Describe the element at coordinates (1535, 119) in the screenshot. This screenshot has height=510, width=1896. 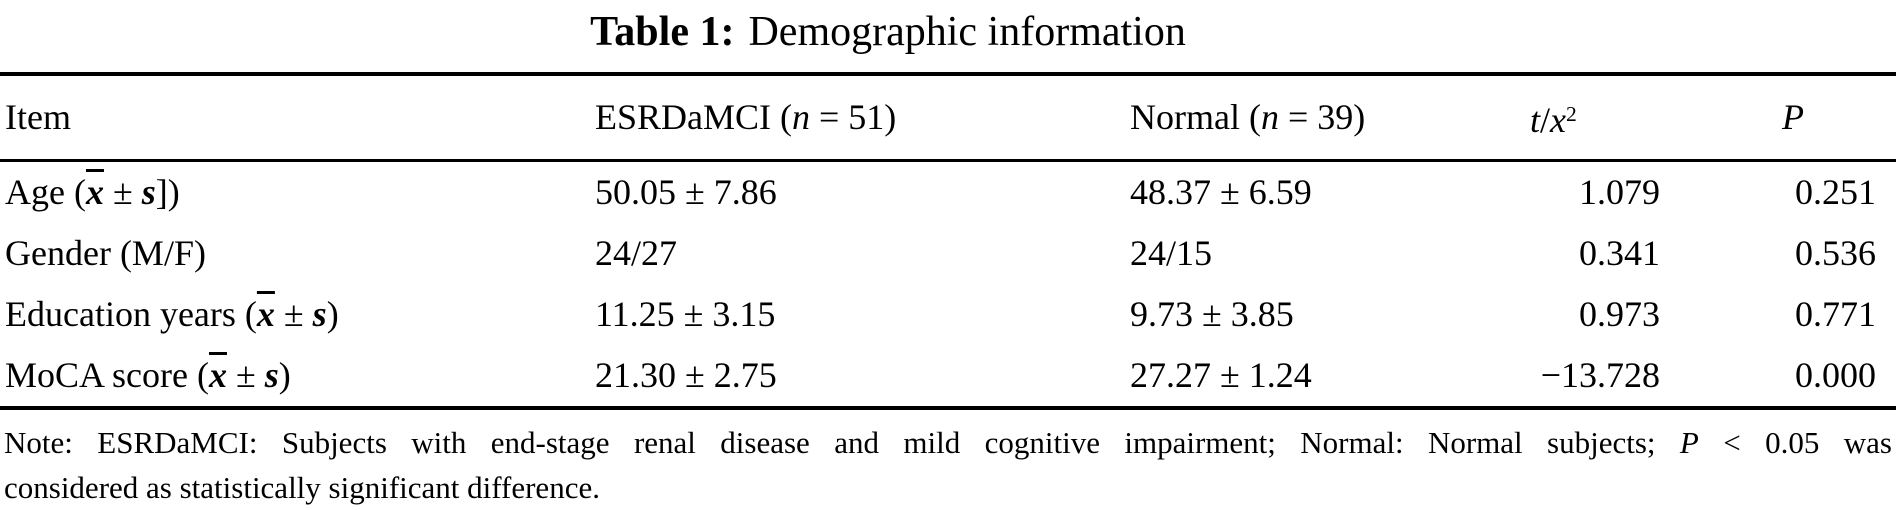
I see `text-segment: t` at that location.